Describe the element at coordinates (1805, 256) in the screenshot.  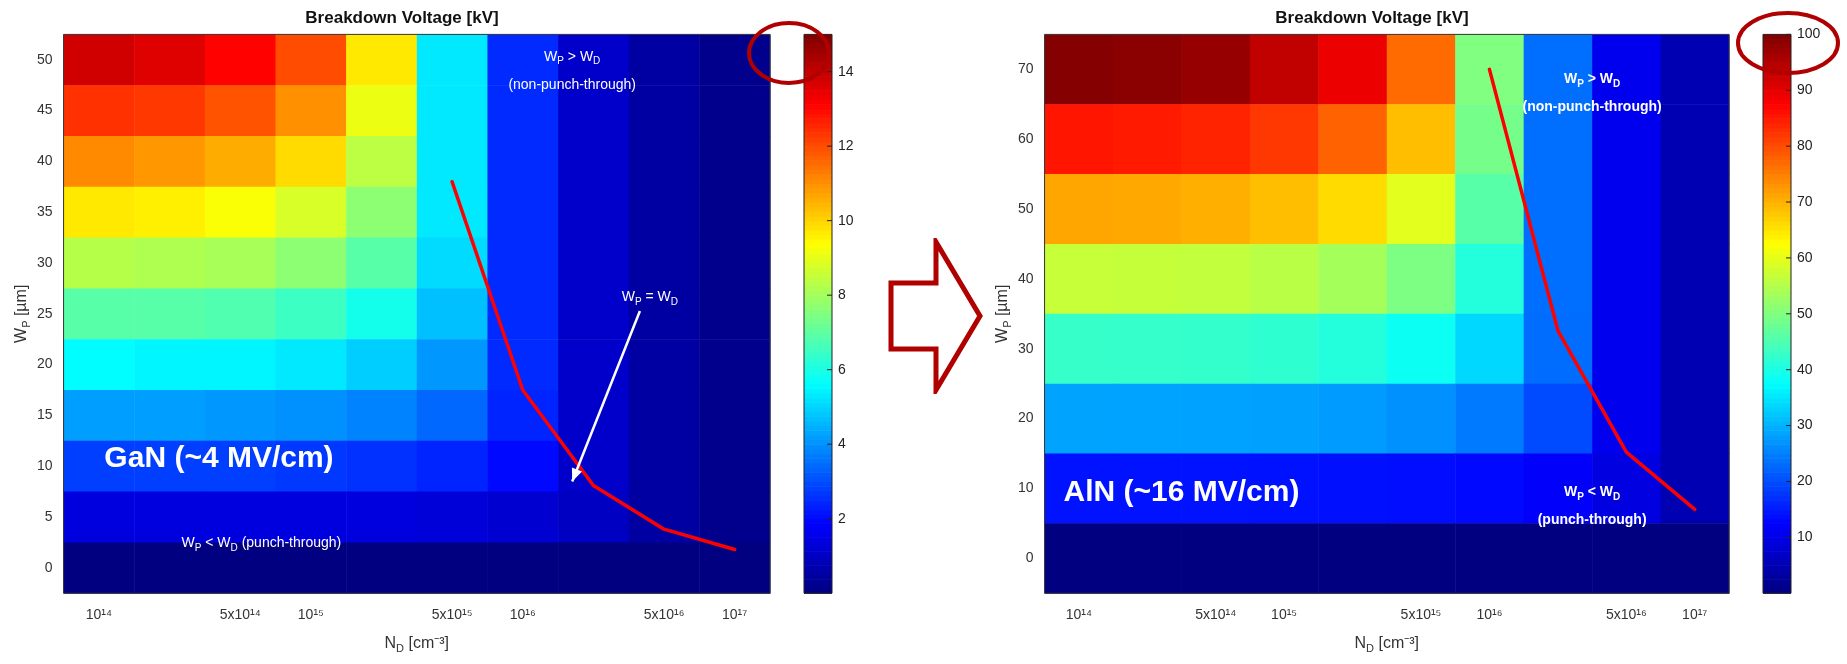
I see `color-bar-label: 60` at that location.